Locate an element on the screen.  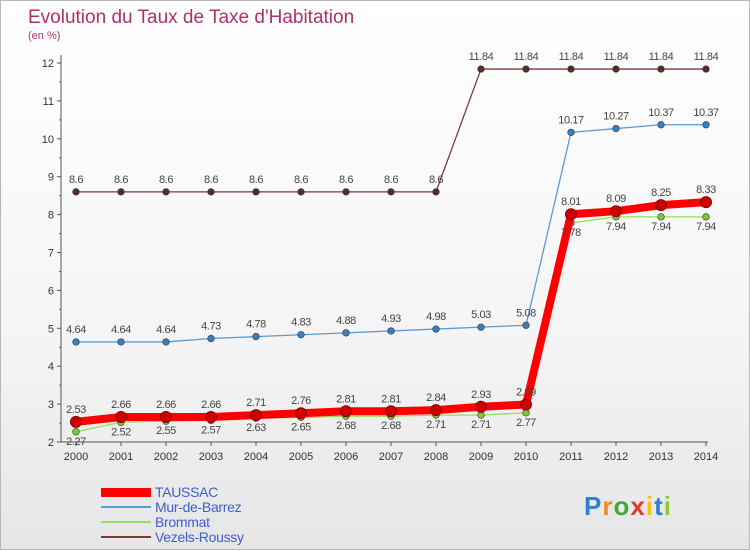
y-tick-label: 2 is located at coordinates (51, 443).